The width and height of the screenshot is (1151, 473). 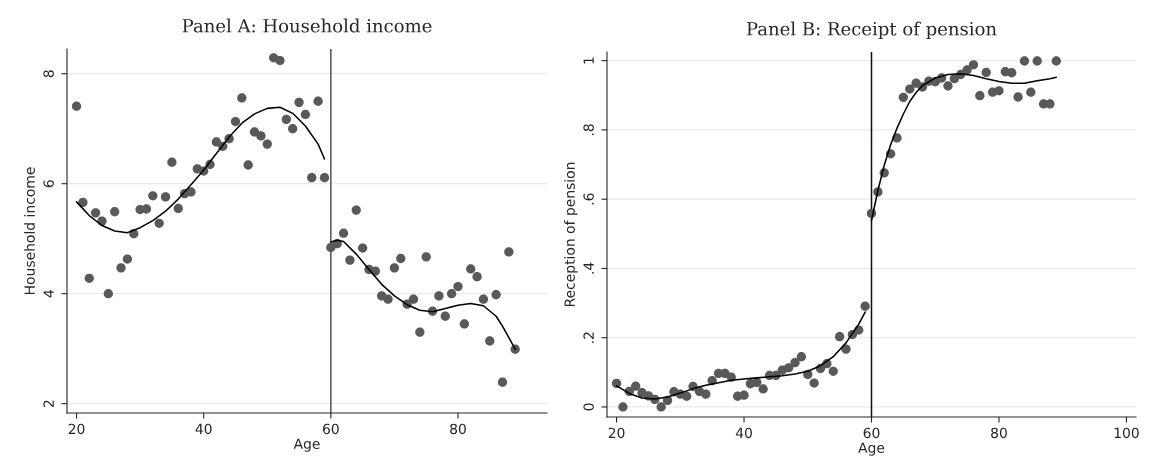 What do you see at coordinates (48, 184) in the screenshot?
I see `y-tick-label: 6` at bounding box center [48, 184].